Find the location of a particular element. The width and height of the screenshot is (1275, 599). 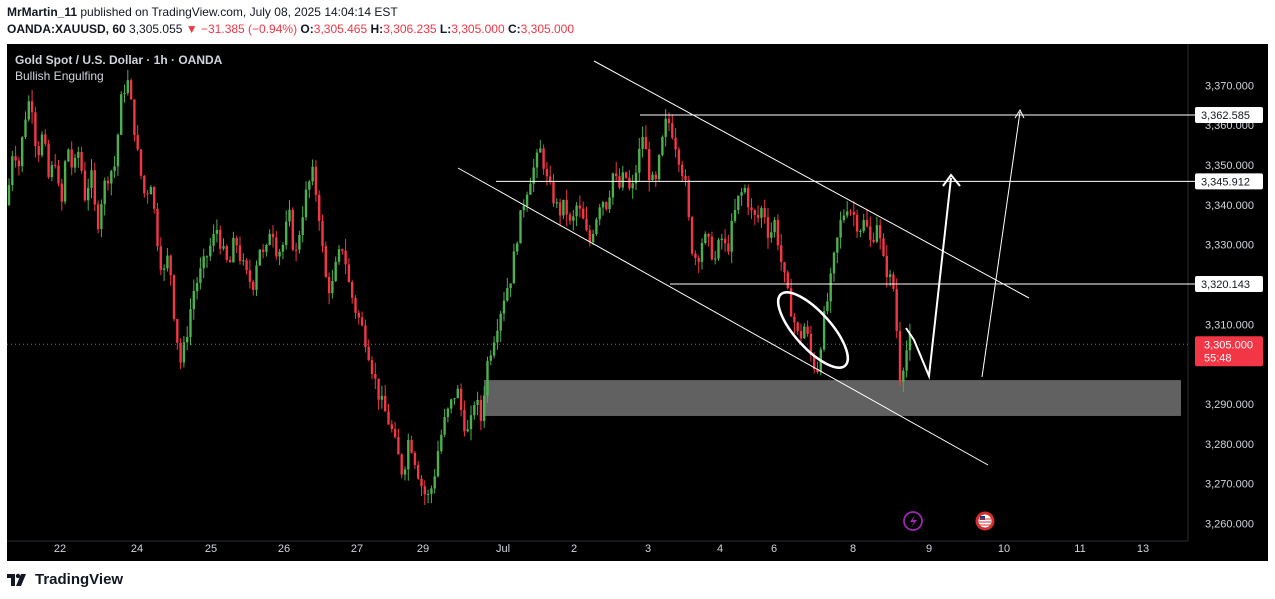

legend-title: Gold Spot / U.S. Dollar · 1h · OANDA is located at coordinates (119, 60).